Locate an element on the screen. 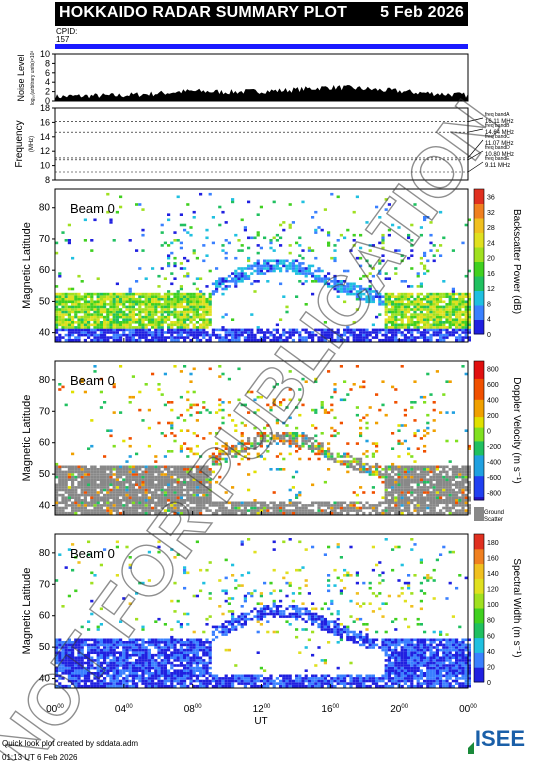  colorbar-segment is located at coordinates (479, 256).